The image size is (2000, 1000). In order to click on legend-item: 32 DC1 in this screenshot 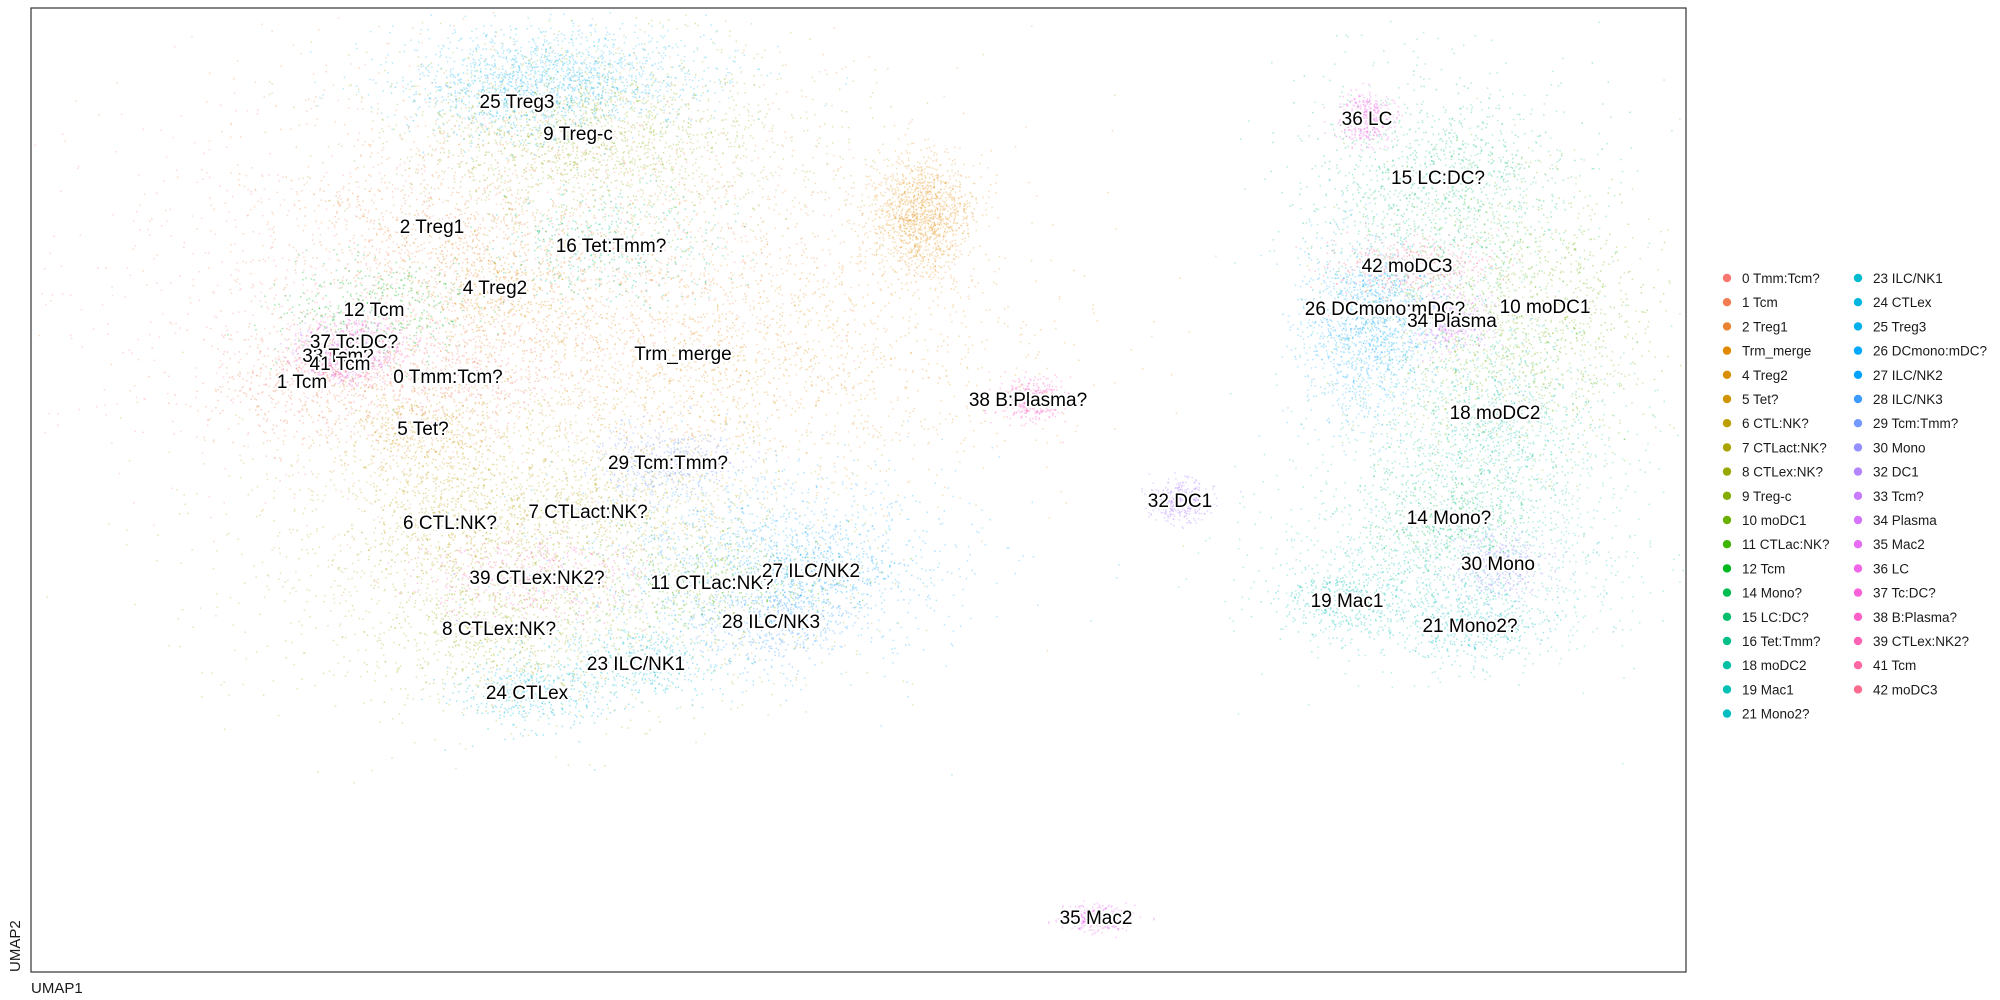, I will do `click(1886, 472)`.